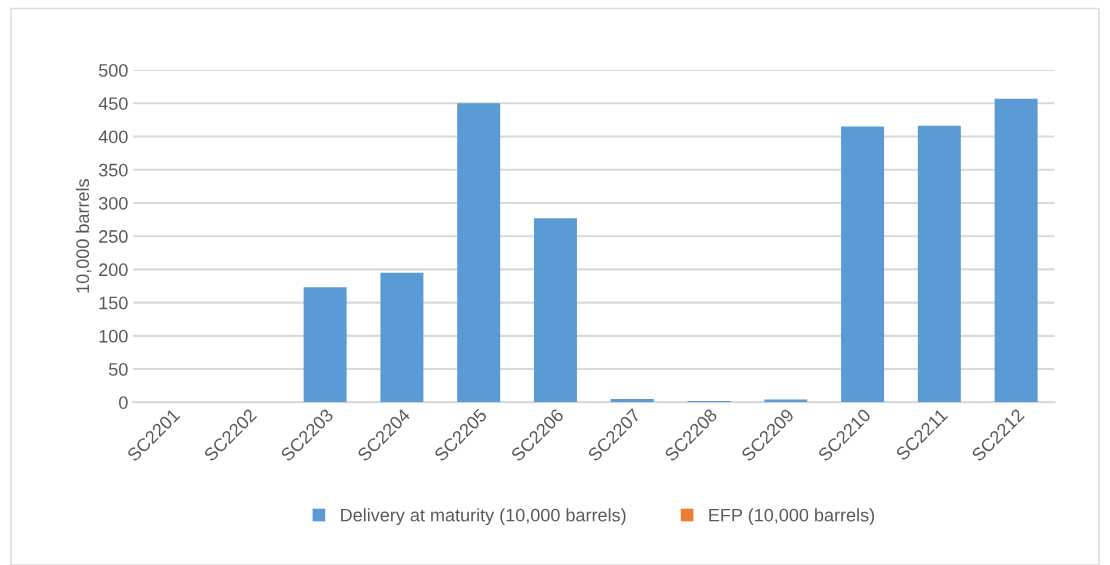 This screenshot has width=1110, height=565. I want to click on legend-label: Delivery at maturity (10,000 barrels), so click(483, 517).